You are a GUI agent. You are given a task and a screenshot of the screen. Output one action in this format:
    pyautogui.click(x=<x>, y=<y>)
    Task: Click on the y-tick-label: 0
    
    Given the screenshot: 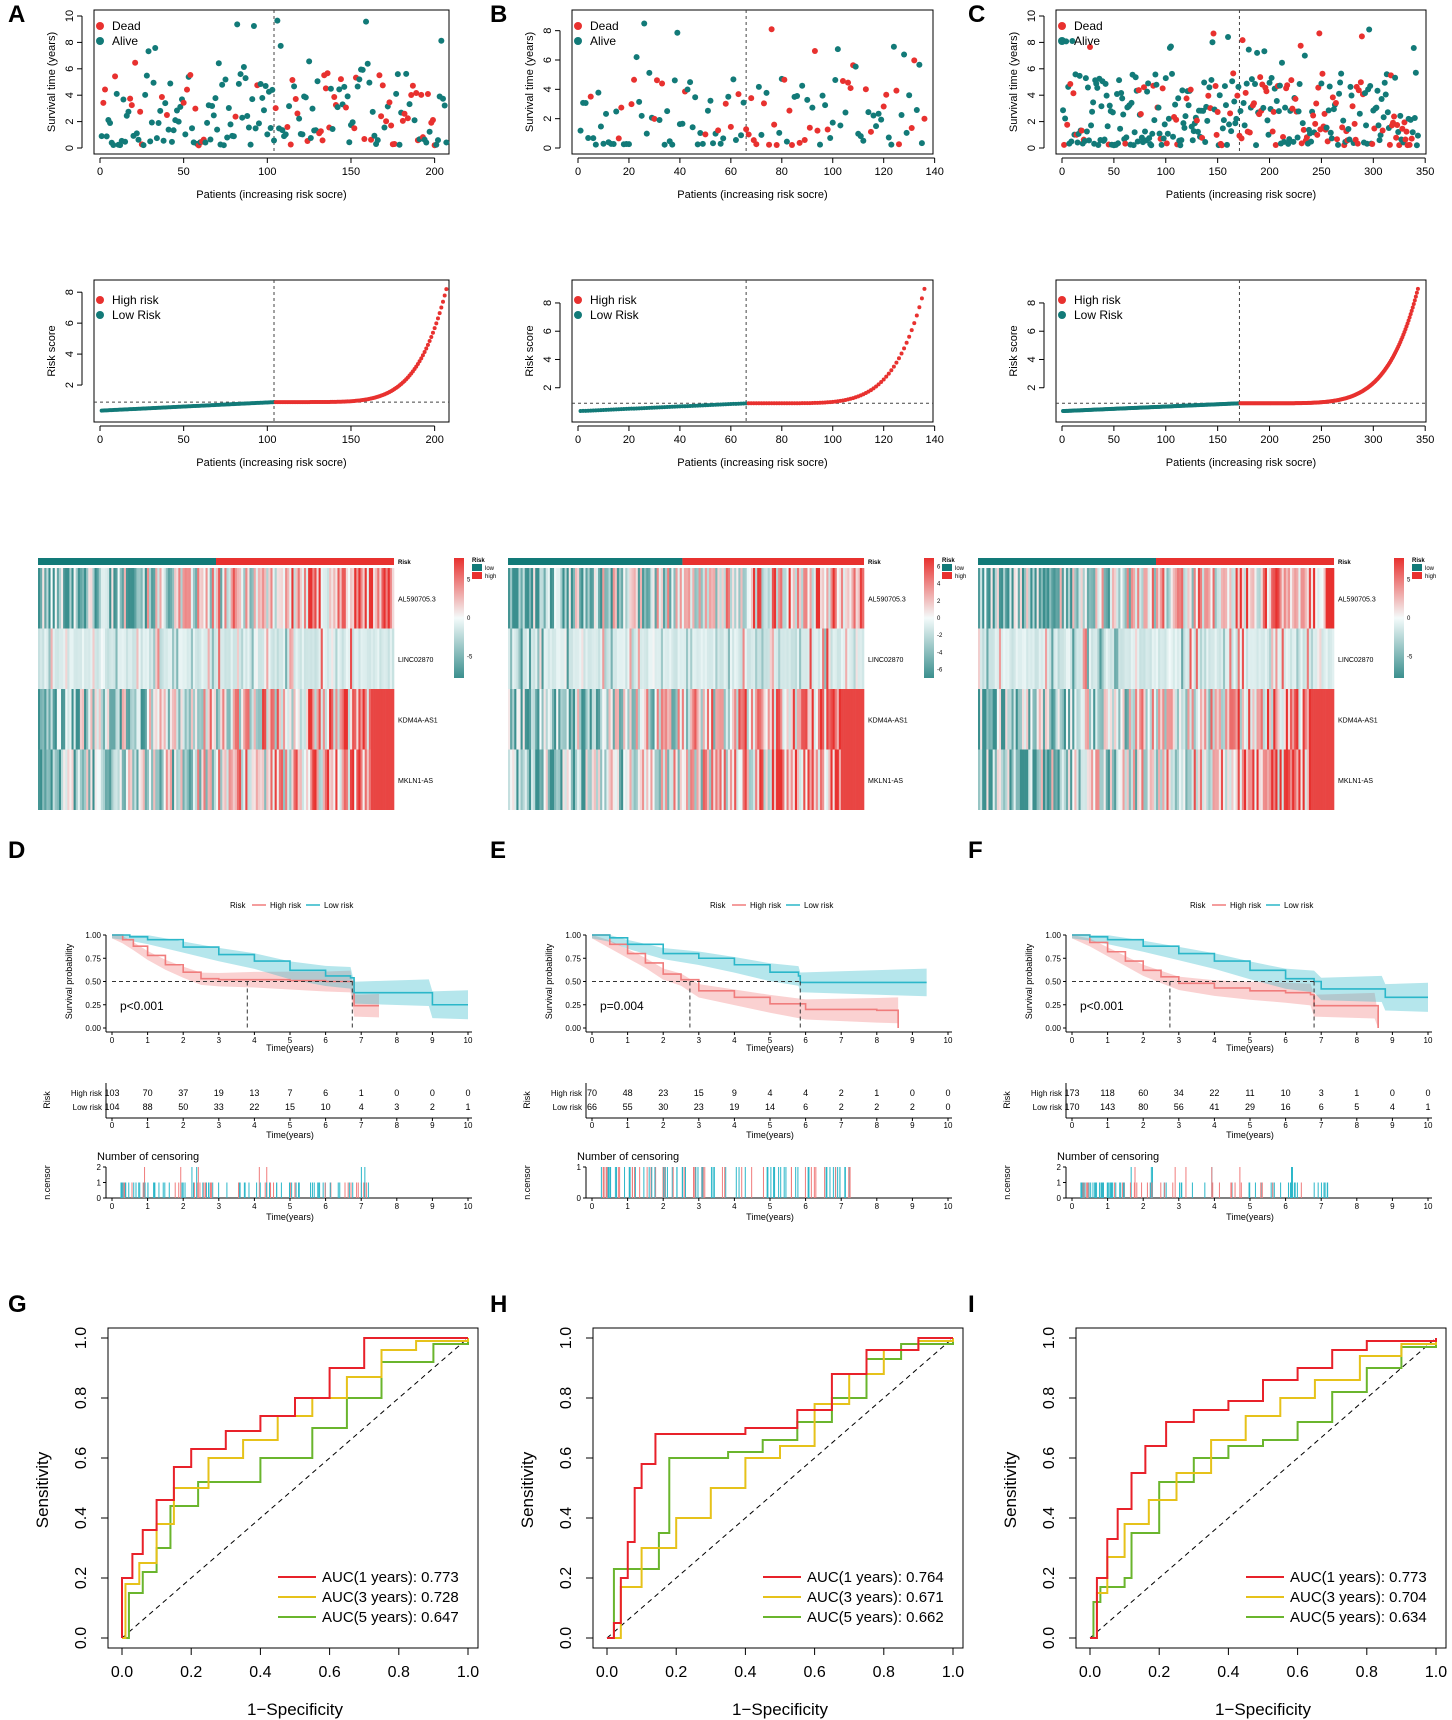 What is the action you would take?
    pyautogui.click(x=548, y=148)
    